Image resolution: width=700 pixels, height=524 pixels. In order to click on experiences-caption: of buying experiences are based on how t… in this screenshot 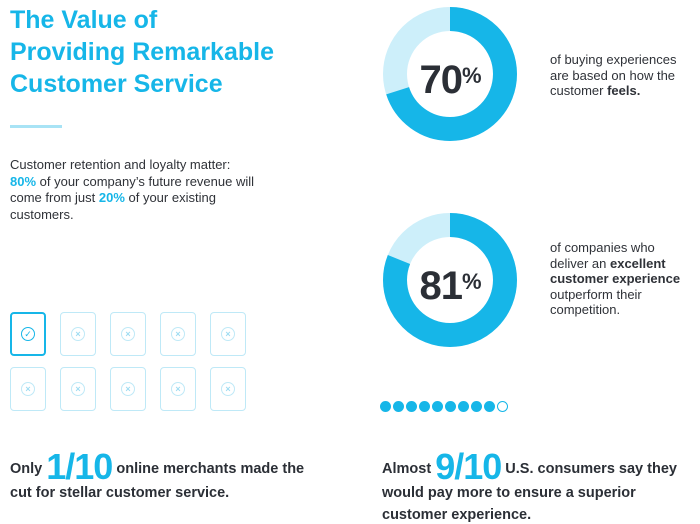, I will do `click(622, 75)`.